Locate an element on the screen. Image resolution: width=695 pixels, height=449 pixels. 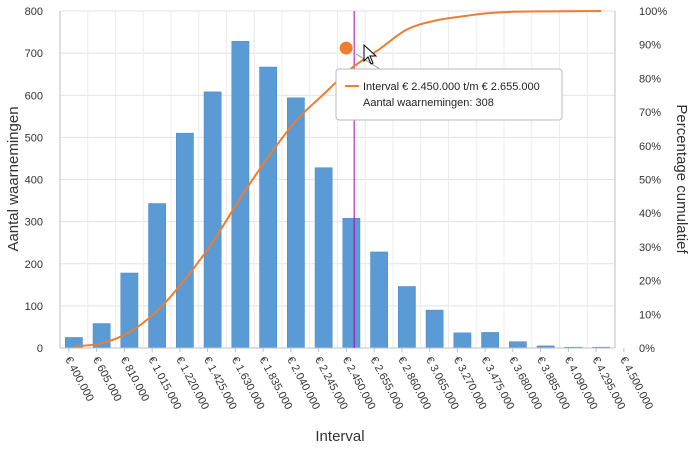
y2-tick-label: 10% is located at coordinates (650, 315).